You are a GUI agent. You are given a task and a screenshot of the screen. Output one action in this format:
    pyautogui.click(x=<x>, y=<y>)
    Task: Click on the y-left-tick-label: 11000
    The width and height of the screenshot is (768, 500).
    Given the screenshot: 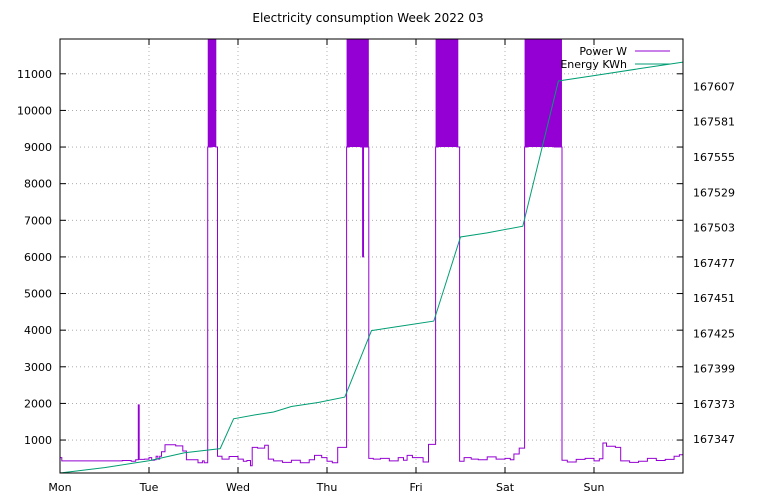 What is the action you would take?
    pyautogui.click(x=34, y=74)
    